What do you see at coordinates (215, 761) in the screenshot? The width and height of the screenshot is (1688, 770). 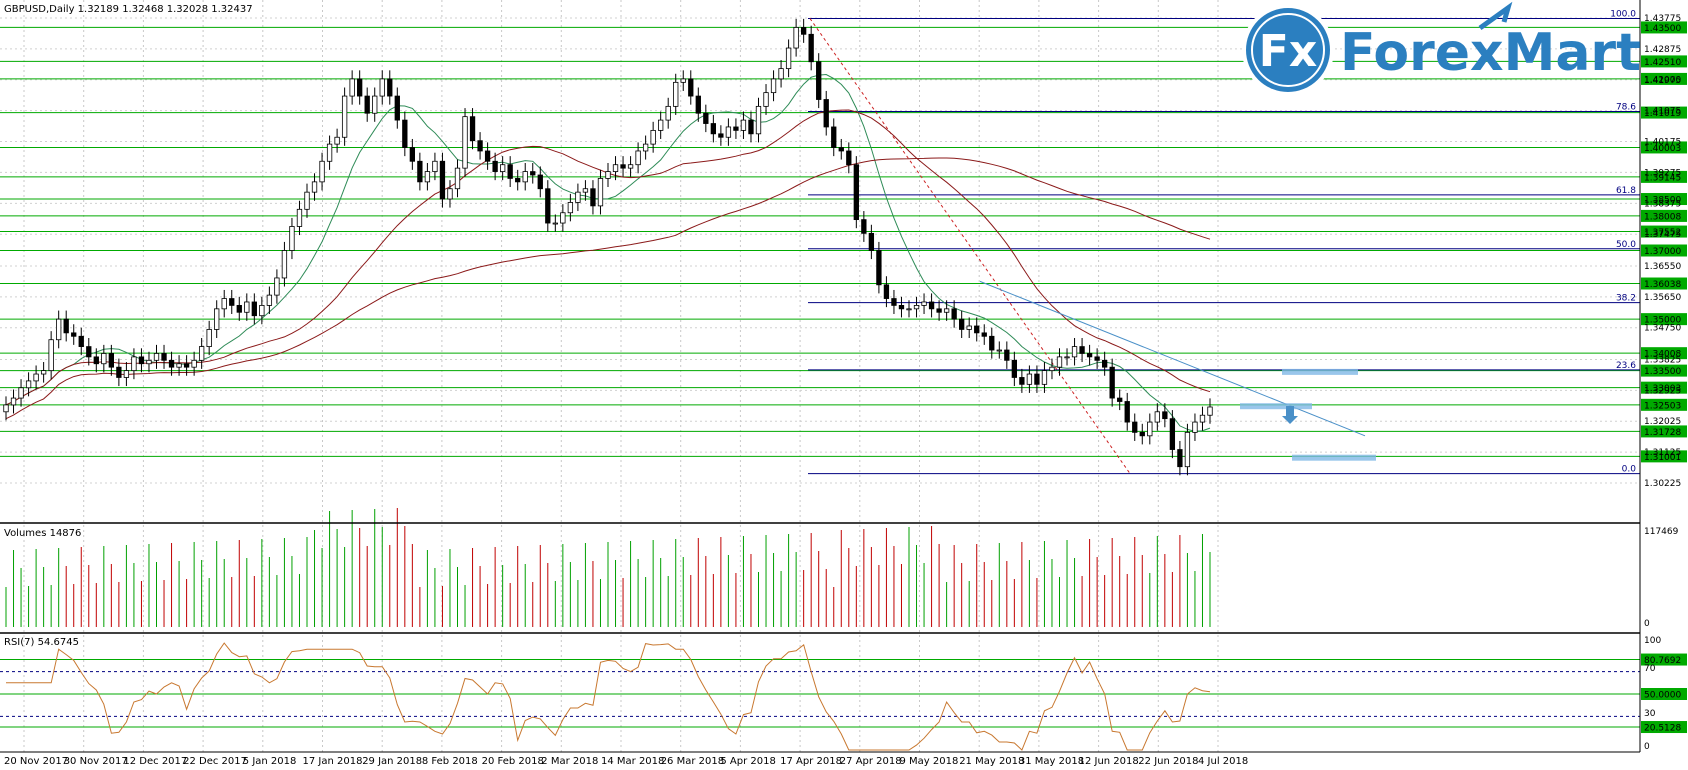 I see `date-tick-label: 22 Dec 2017` at bounding box center [215, 761].